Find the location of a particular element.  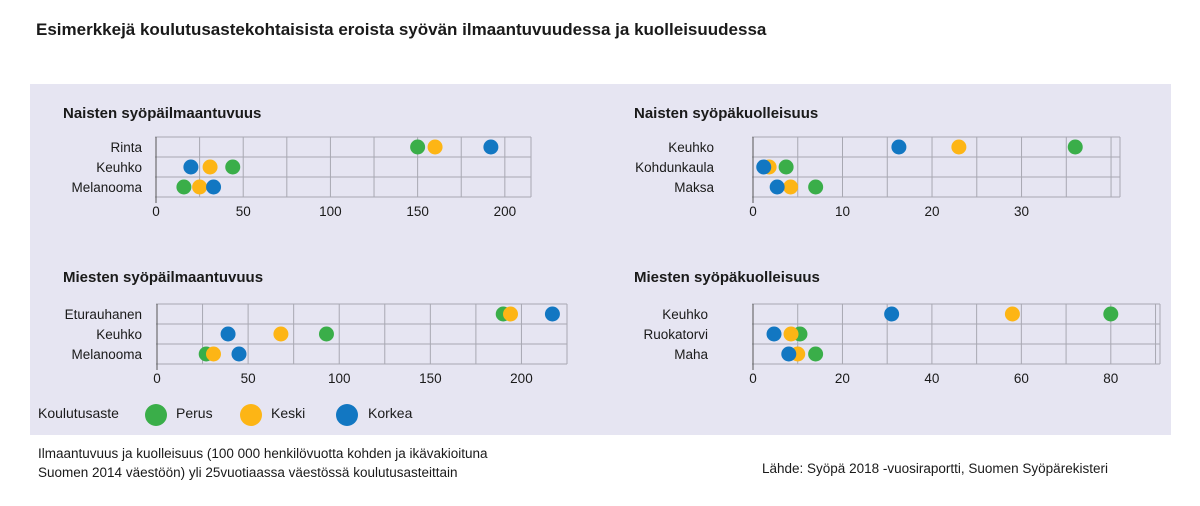

panel1-category-label: Melanooma is located at coordinates (106, 187).